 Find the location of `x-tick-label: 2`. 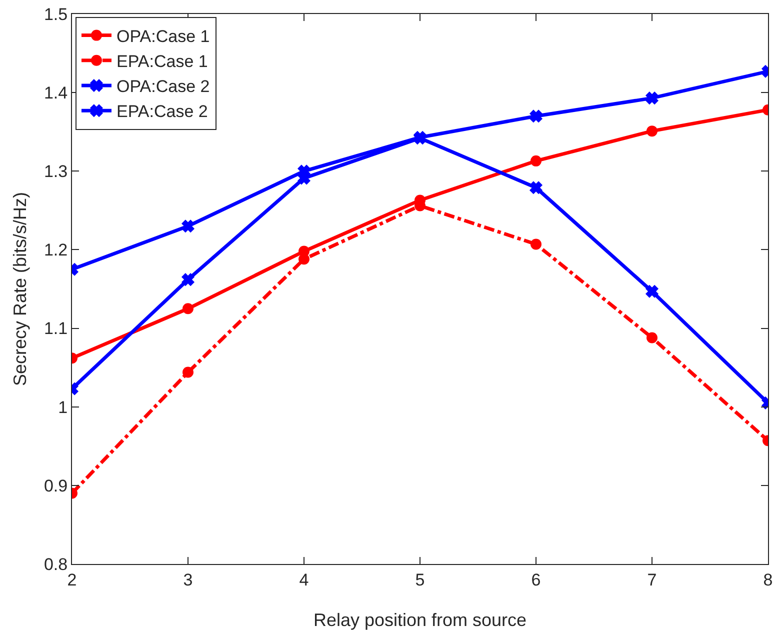

x-tick-label: 2 is located at coordinates (72, 580).